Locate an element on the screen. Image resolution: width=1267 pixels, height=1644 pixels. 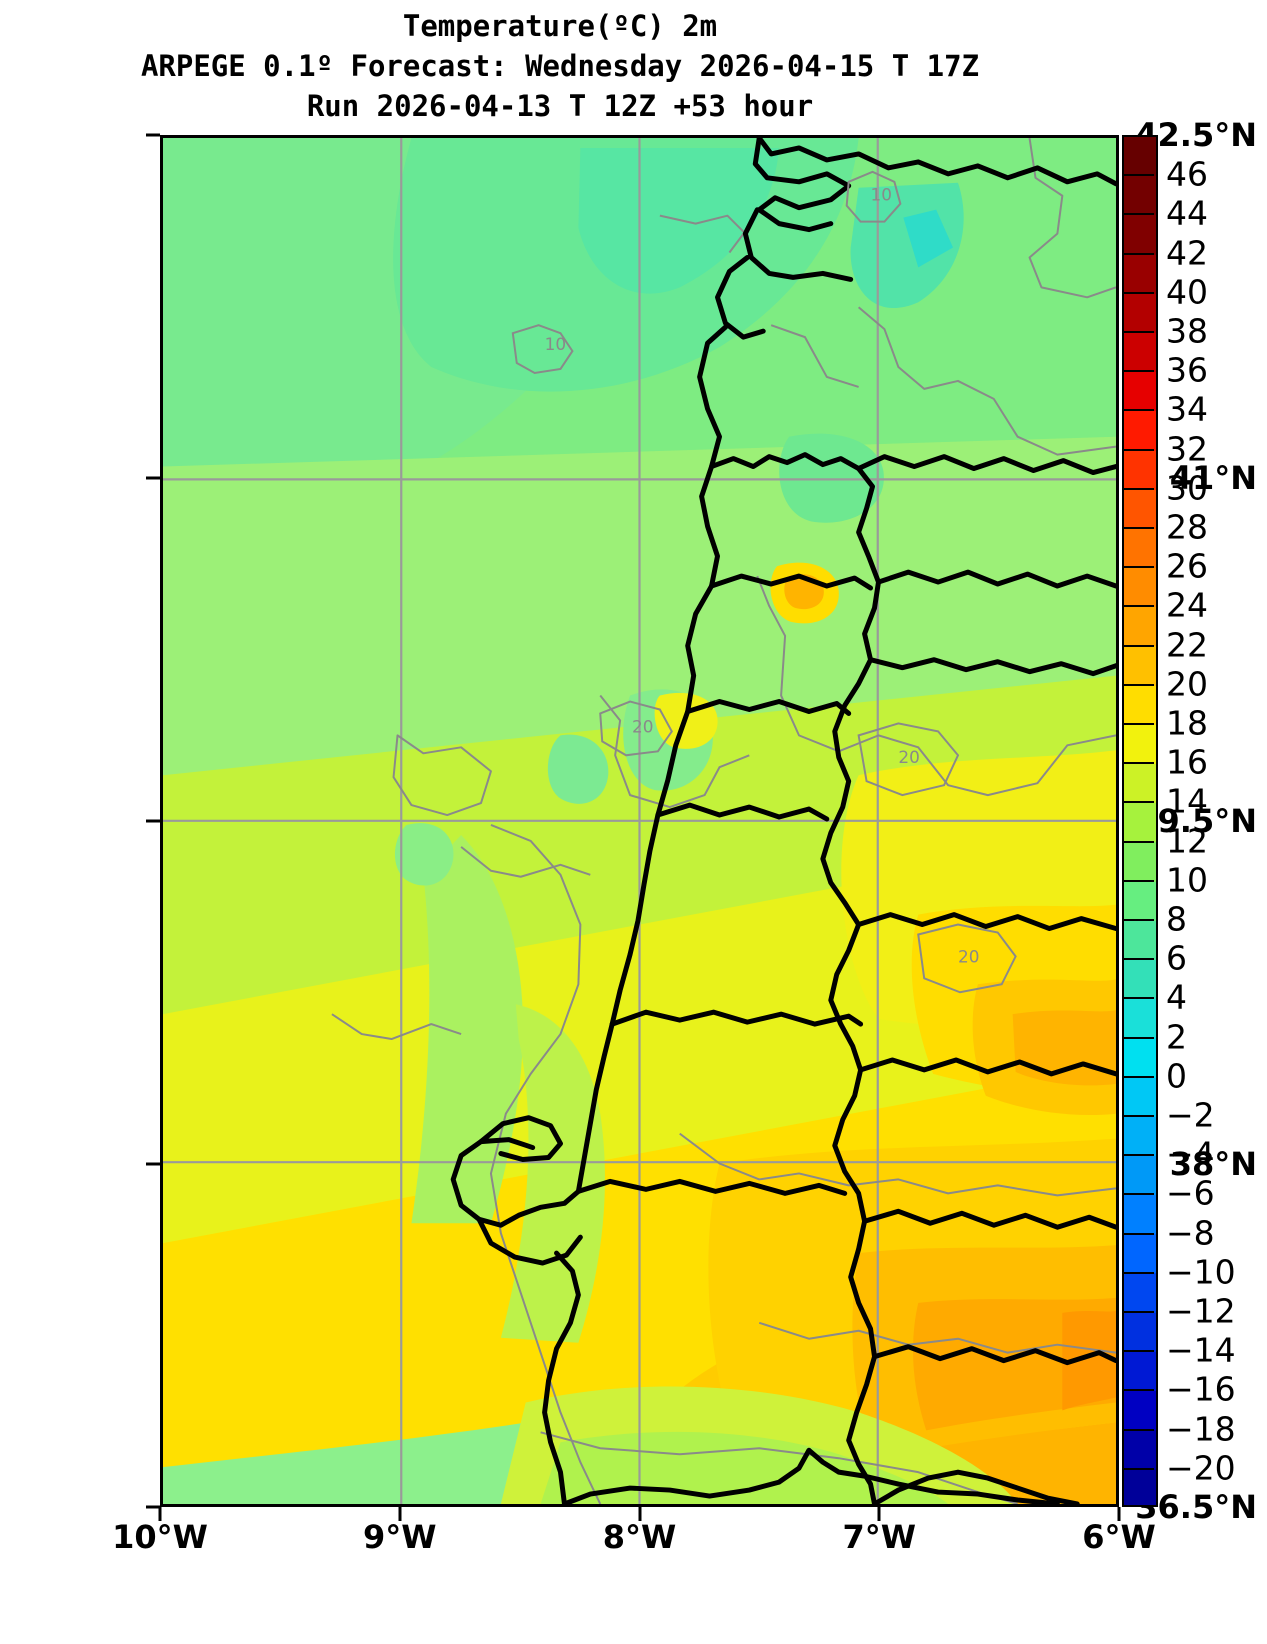
xtick-label-4: 6°W is located at coordinates (1119, 1537).